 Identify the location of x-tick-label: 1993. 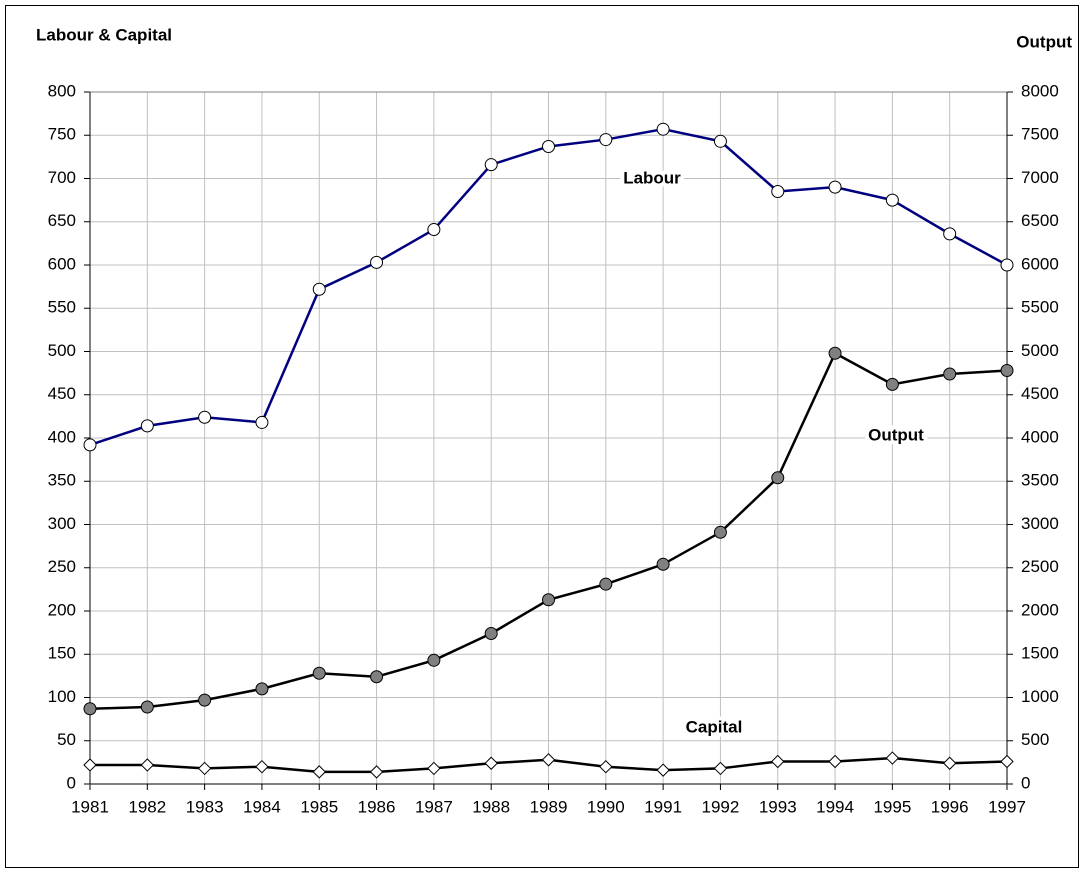
(778, 806).